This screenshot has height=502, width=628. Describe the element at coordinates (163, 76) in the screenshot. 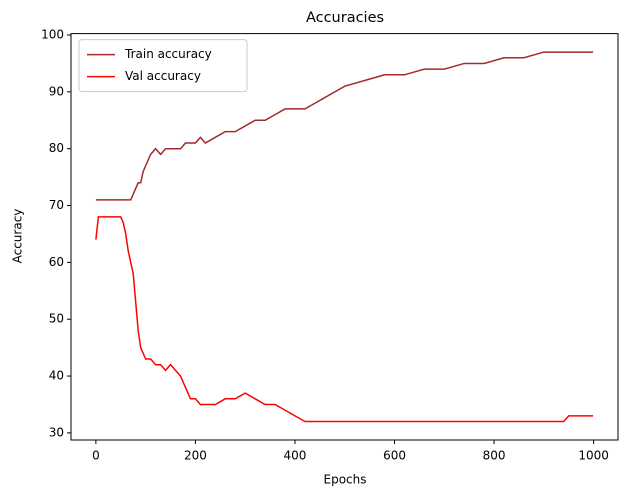

I see `legend-label: Val accuracy` at that location.